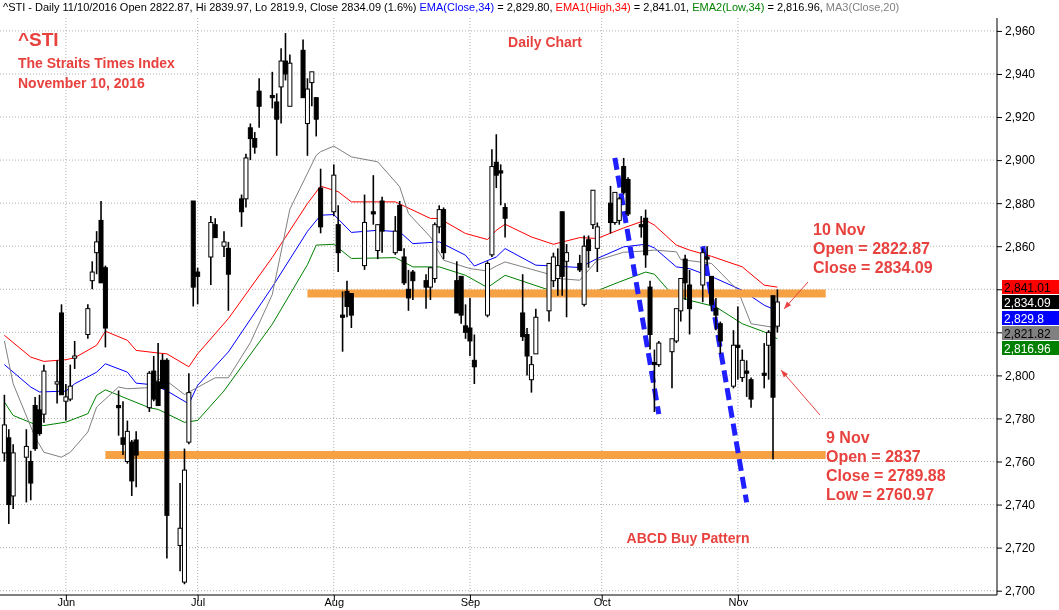  I want to click on text: The Straits Times Index, so click(97, 63).